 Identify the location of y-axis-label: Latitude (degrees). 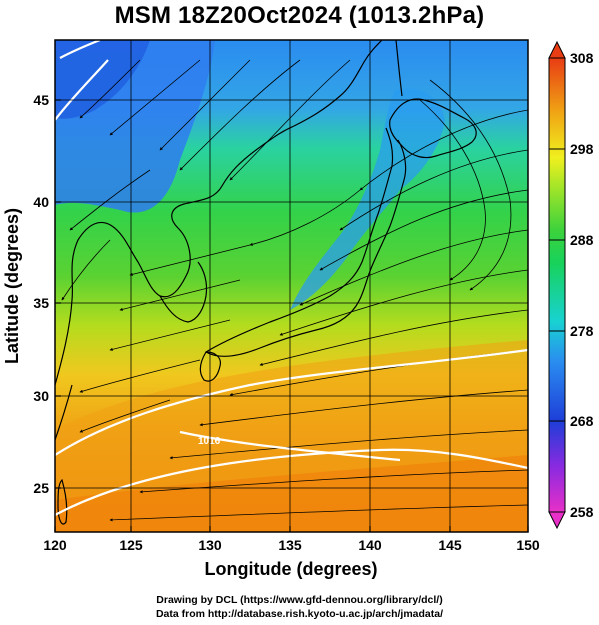
(12, 286).